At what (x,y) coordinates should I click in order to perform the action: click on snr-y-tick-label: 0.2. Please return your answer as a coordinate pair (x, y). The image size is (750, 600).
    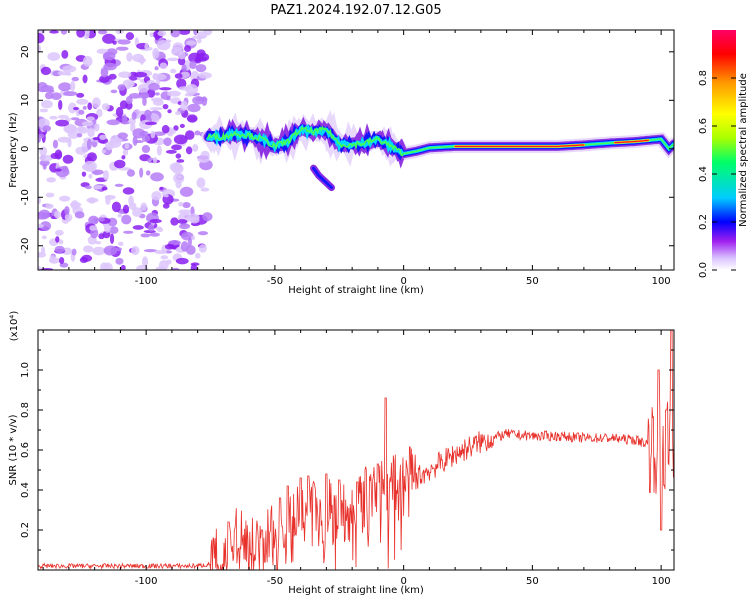
    Looking at the image, I should click on (25, 530).